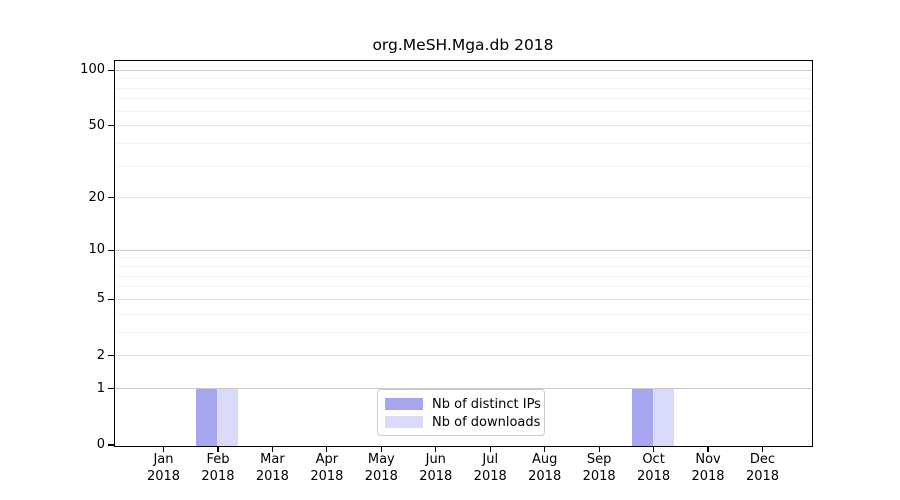 The height and width of the screenshot is (500, 900). What do you see at coordinates (490, 468) in the screenshot?
I see `x-axis-tick-label: Jul 2018` at bounding box center [490, 468].